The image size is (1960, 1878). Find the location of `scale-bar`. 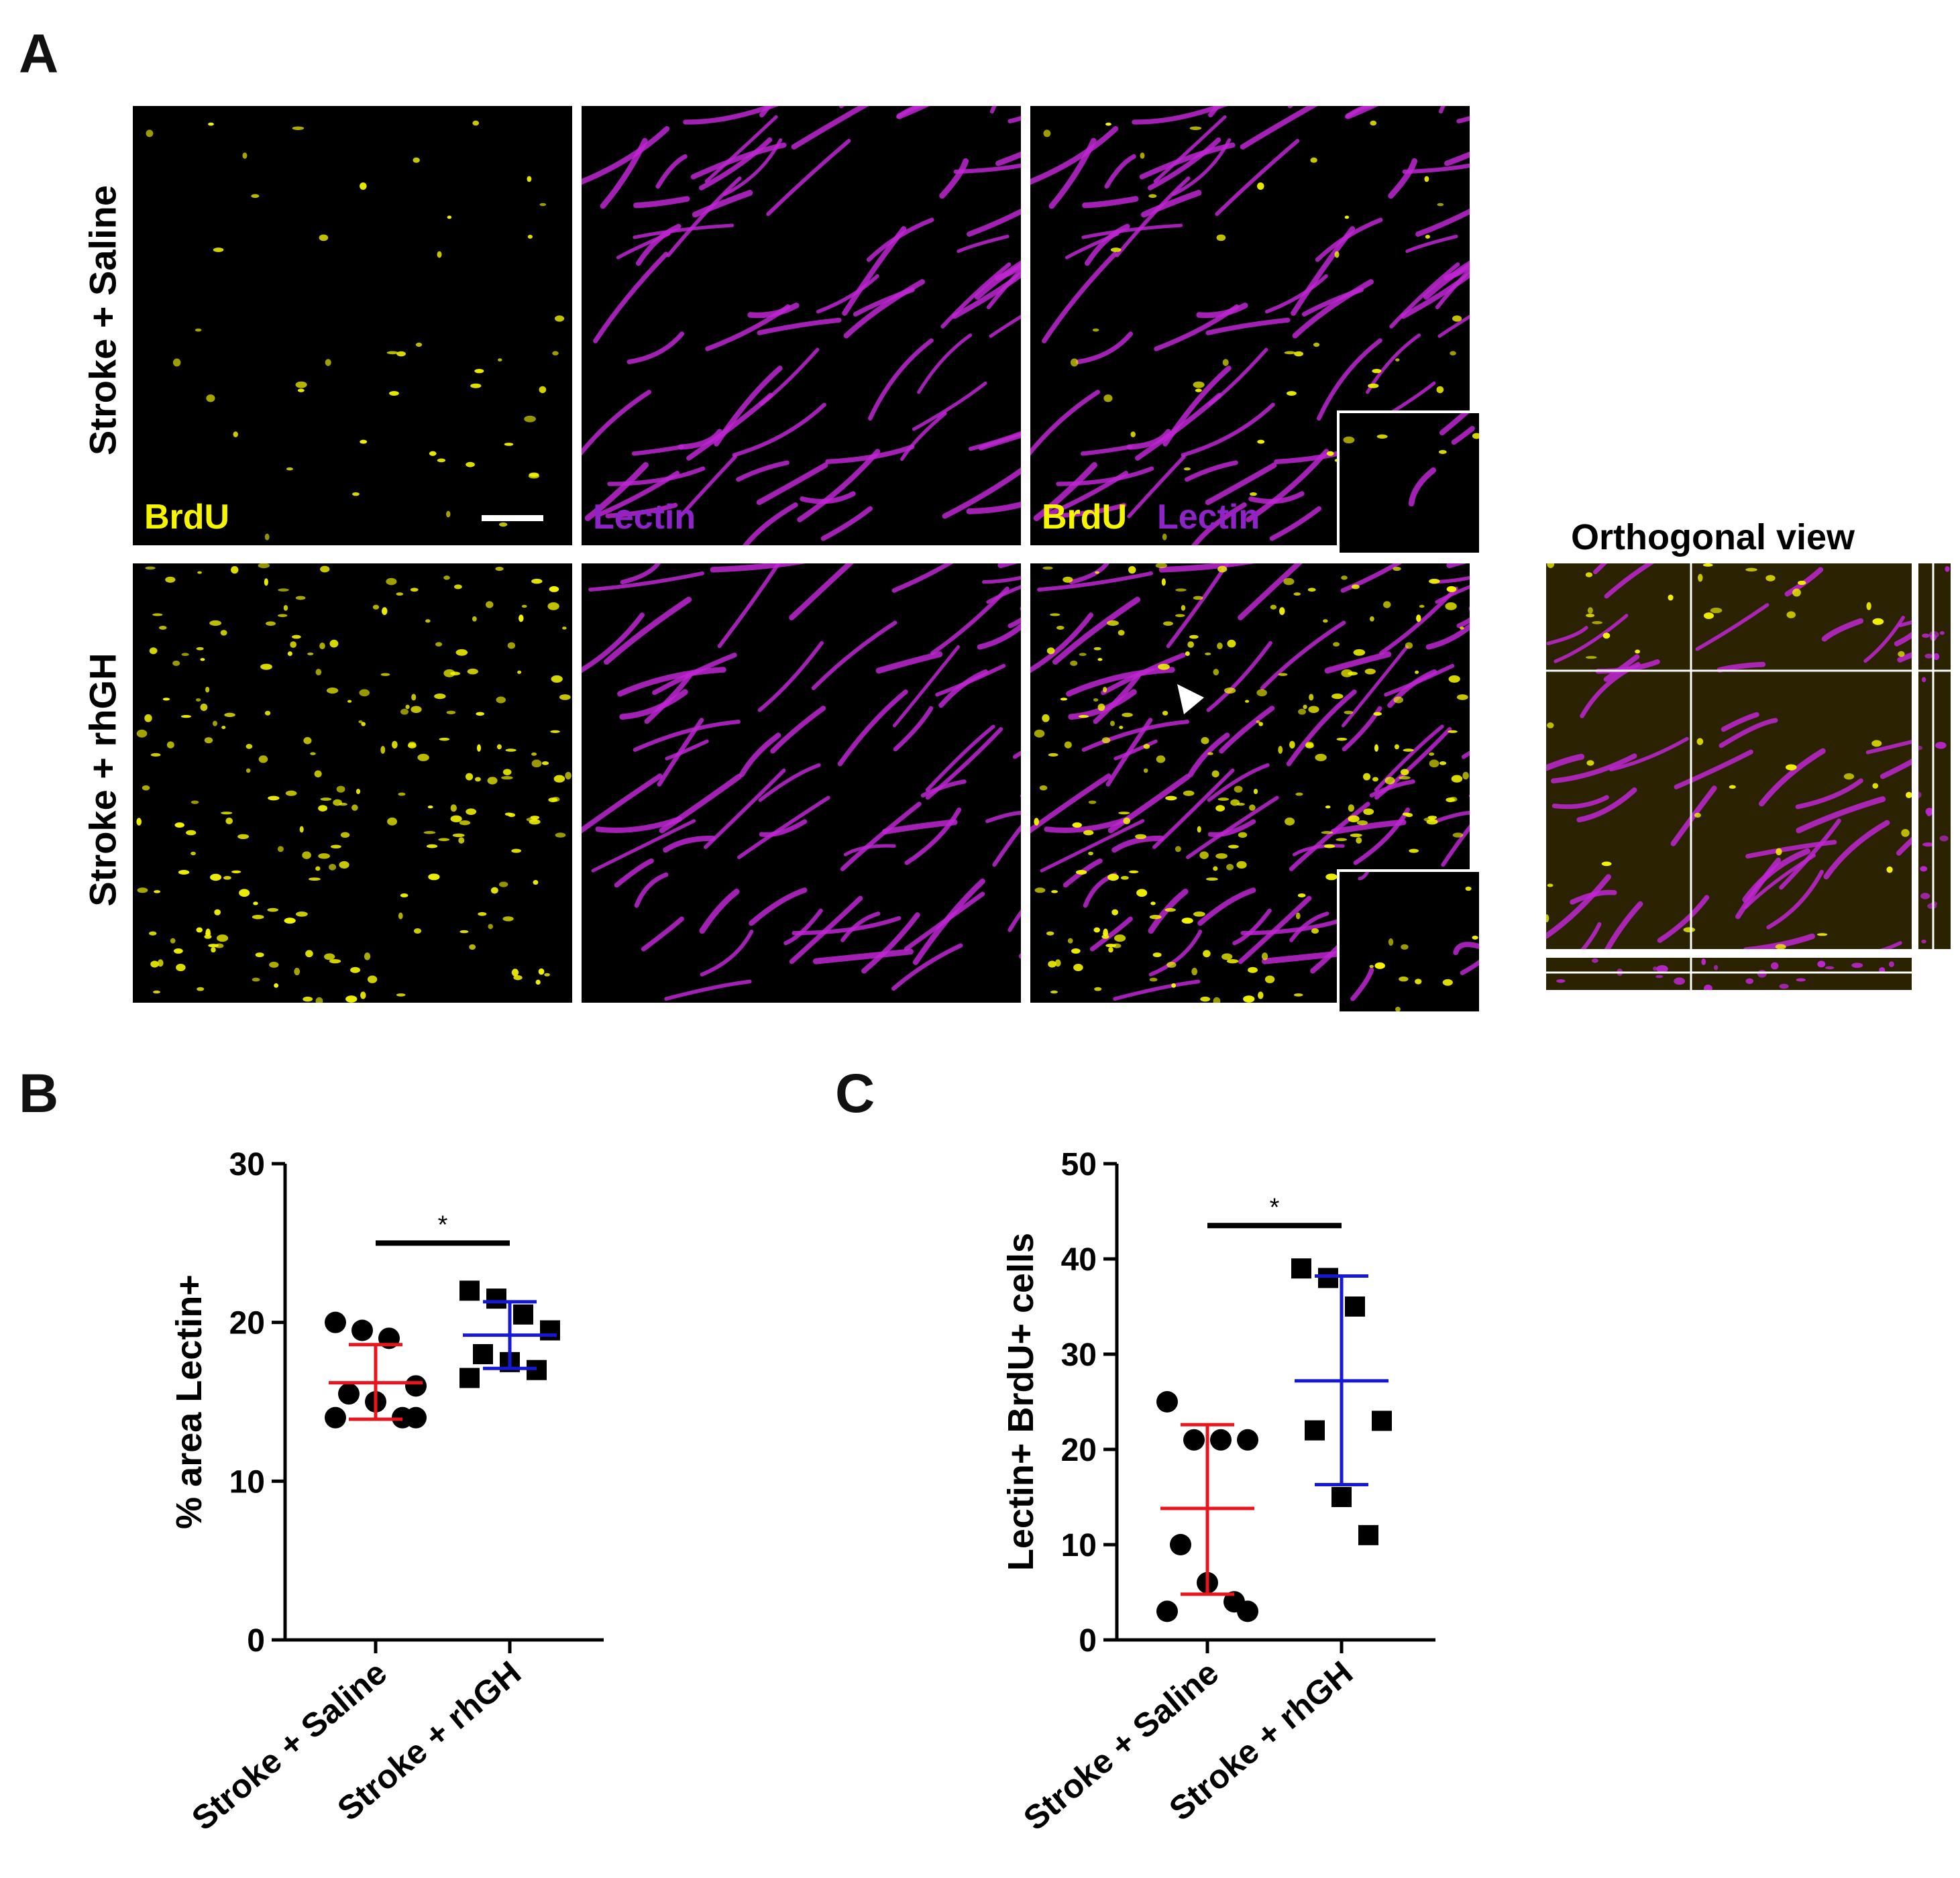

scale-bar is located at coordinates (512, 518).